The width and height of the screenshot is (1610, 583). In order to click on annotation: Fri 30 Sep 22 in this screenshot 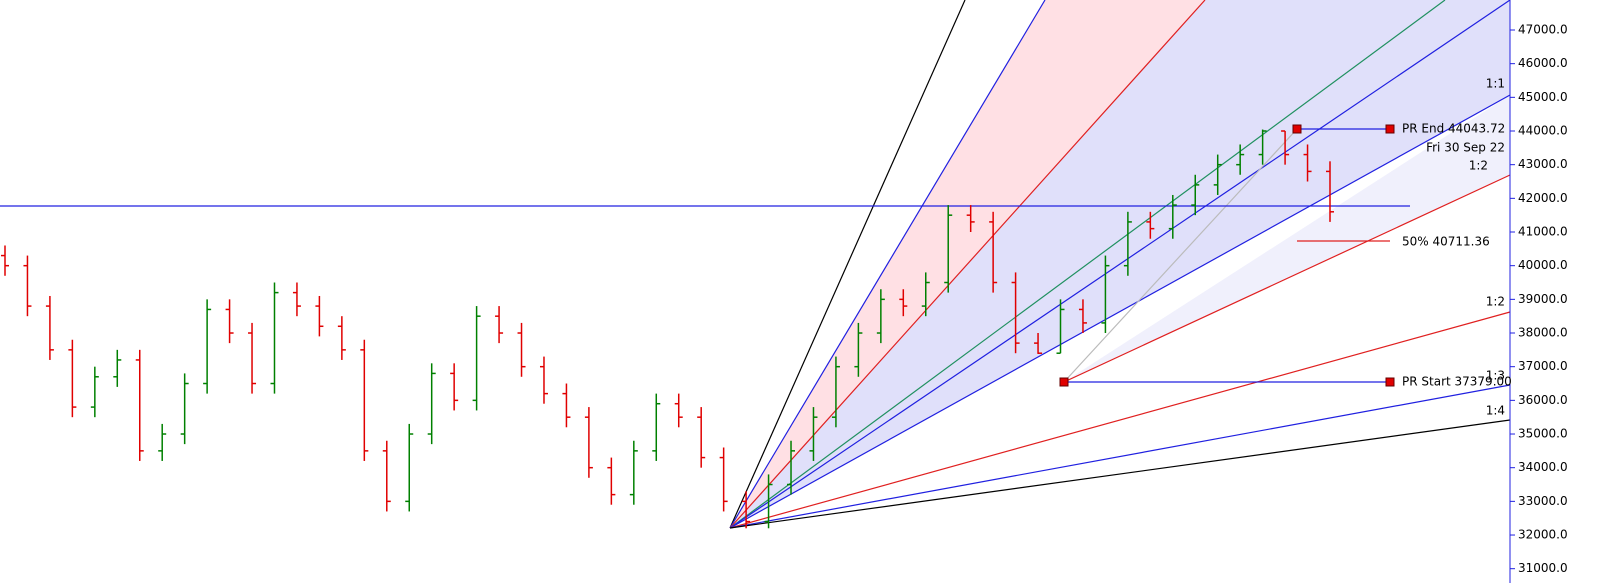, I will do `click(1465, 148)`.